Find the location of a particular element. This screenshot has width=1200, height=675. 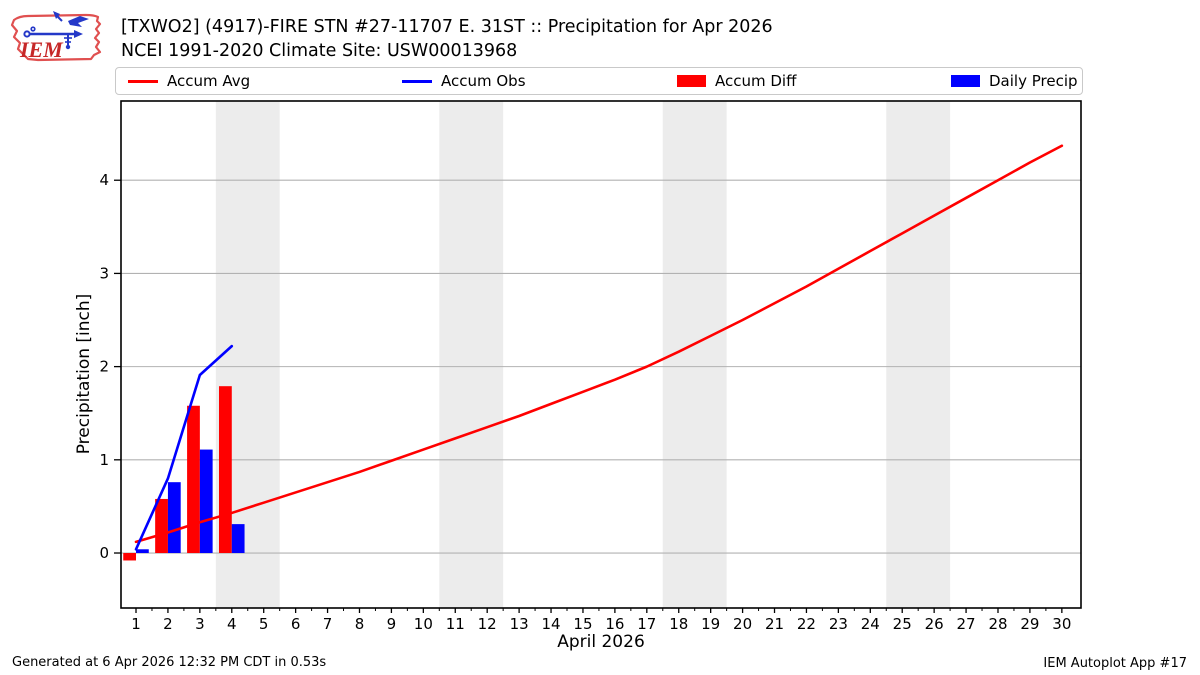

x-tick-label: 19 is located at coordinates (710, 624).